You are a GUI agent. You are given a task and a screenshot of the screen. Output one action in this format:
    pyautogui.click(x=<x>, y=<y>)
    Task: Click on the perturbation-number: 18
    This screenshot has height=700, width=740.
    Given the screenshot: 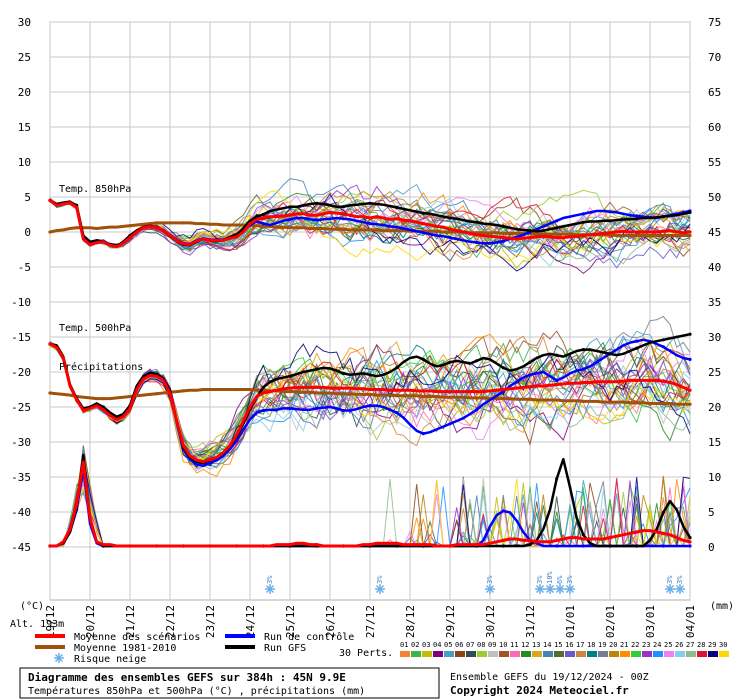 What is the action you would take?
    pyautogui.click(x=591, y=645)
    